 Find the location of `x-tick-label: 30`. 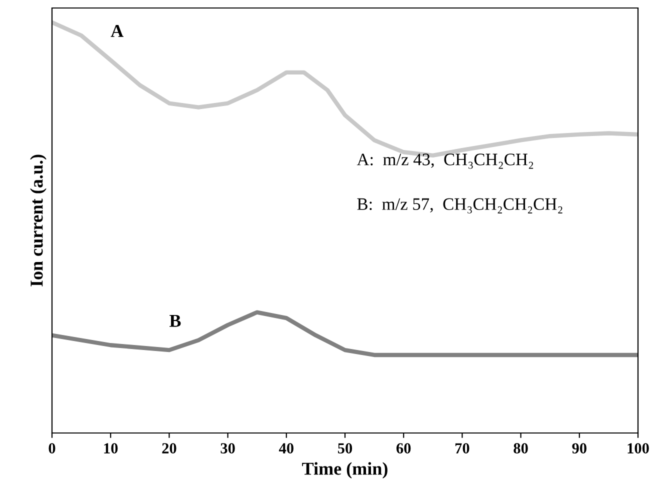

x-tick-label: 30 is located at coordinates (227, 448).